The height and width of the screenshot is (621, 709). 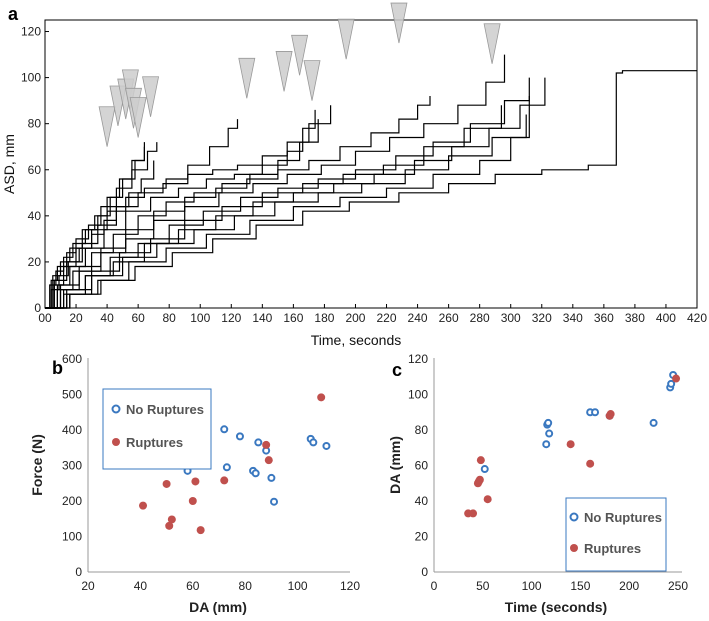 I want to click on panel-c-y-tick-label: 80, so click(x=422, y=430).